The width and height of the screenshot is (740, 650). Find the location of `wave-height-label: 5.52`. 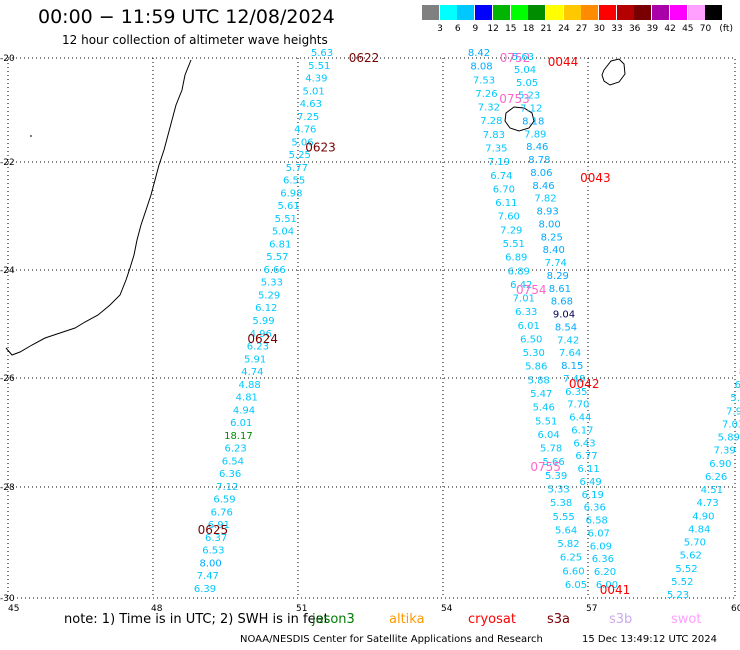

wave-height-label: 5.52 is located at coordinates (686, 569).